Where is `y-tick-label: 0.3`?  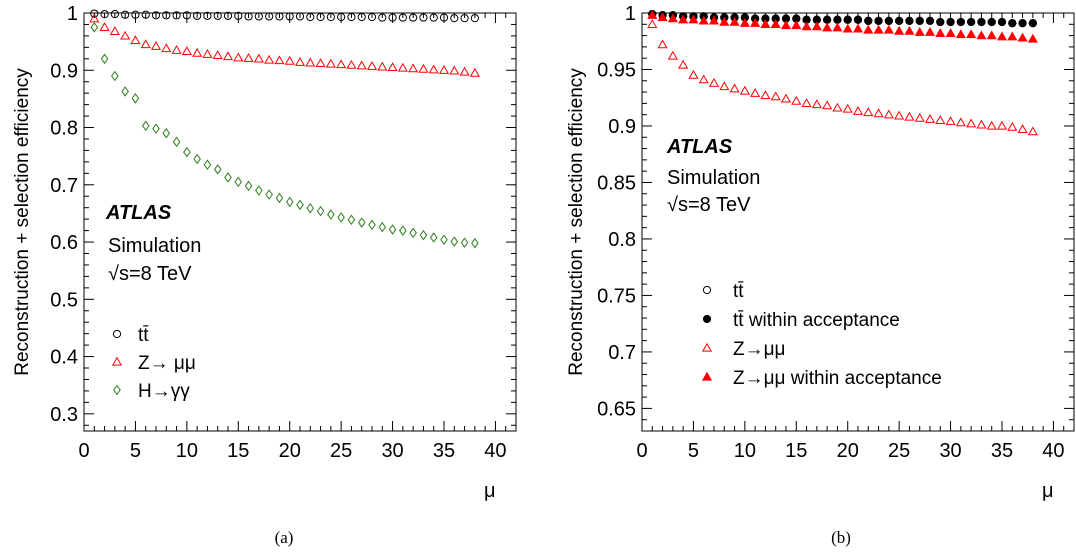 y-tick-label: 0.3 is located at coordinates (64, 415).